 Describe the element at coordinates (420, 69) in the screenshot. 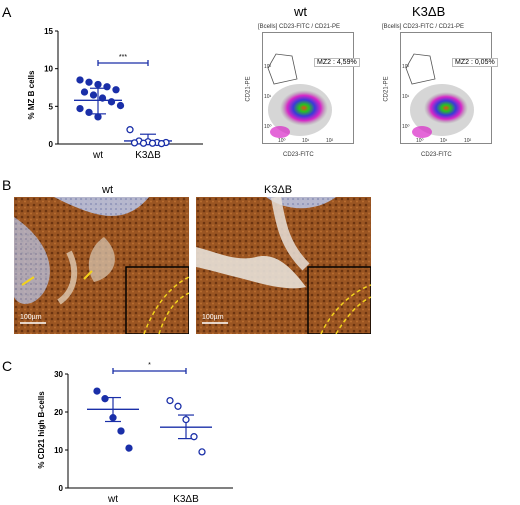

I see `mz-gate-ko` at that location.